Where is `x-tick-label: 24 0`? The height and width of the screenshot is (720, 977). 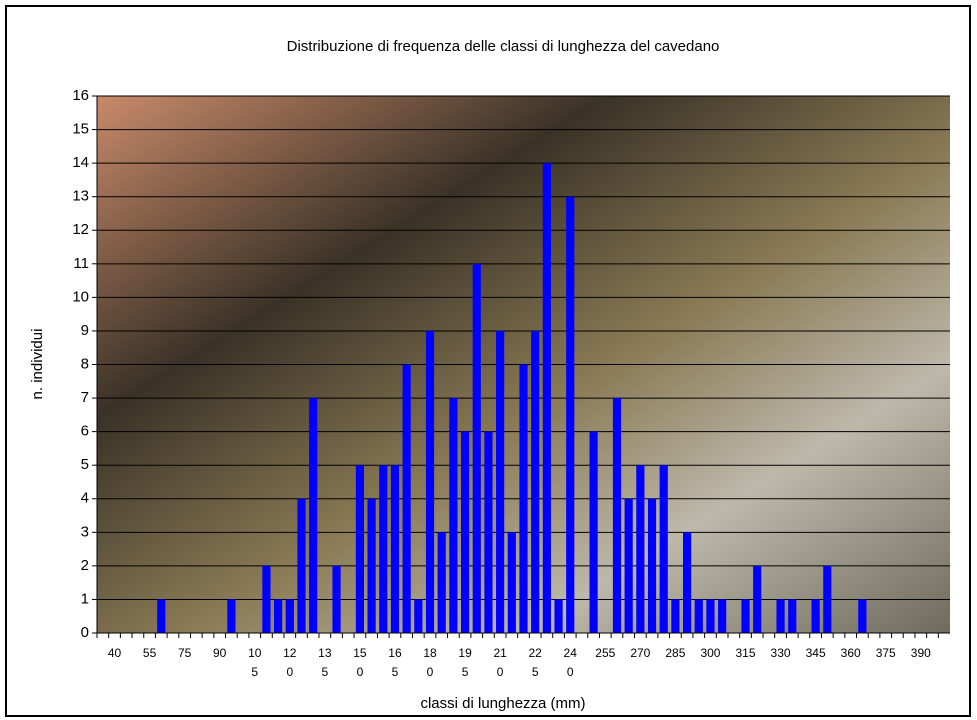
x-tick-label: 24 0 is located at coordinates (571, 662).